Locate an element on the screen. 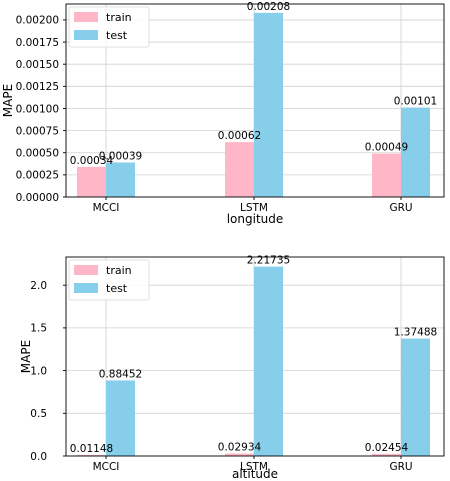 The width and height of the screenshot is (450, 481). data-label-test-lstm: 0.00208 is located at coordinates (268, 7).